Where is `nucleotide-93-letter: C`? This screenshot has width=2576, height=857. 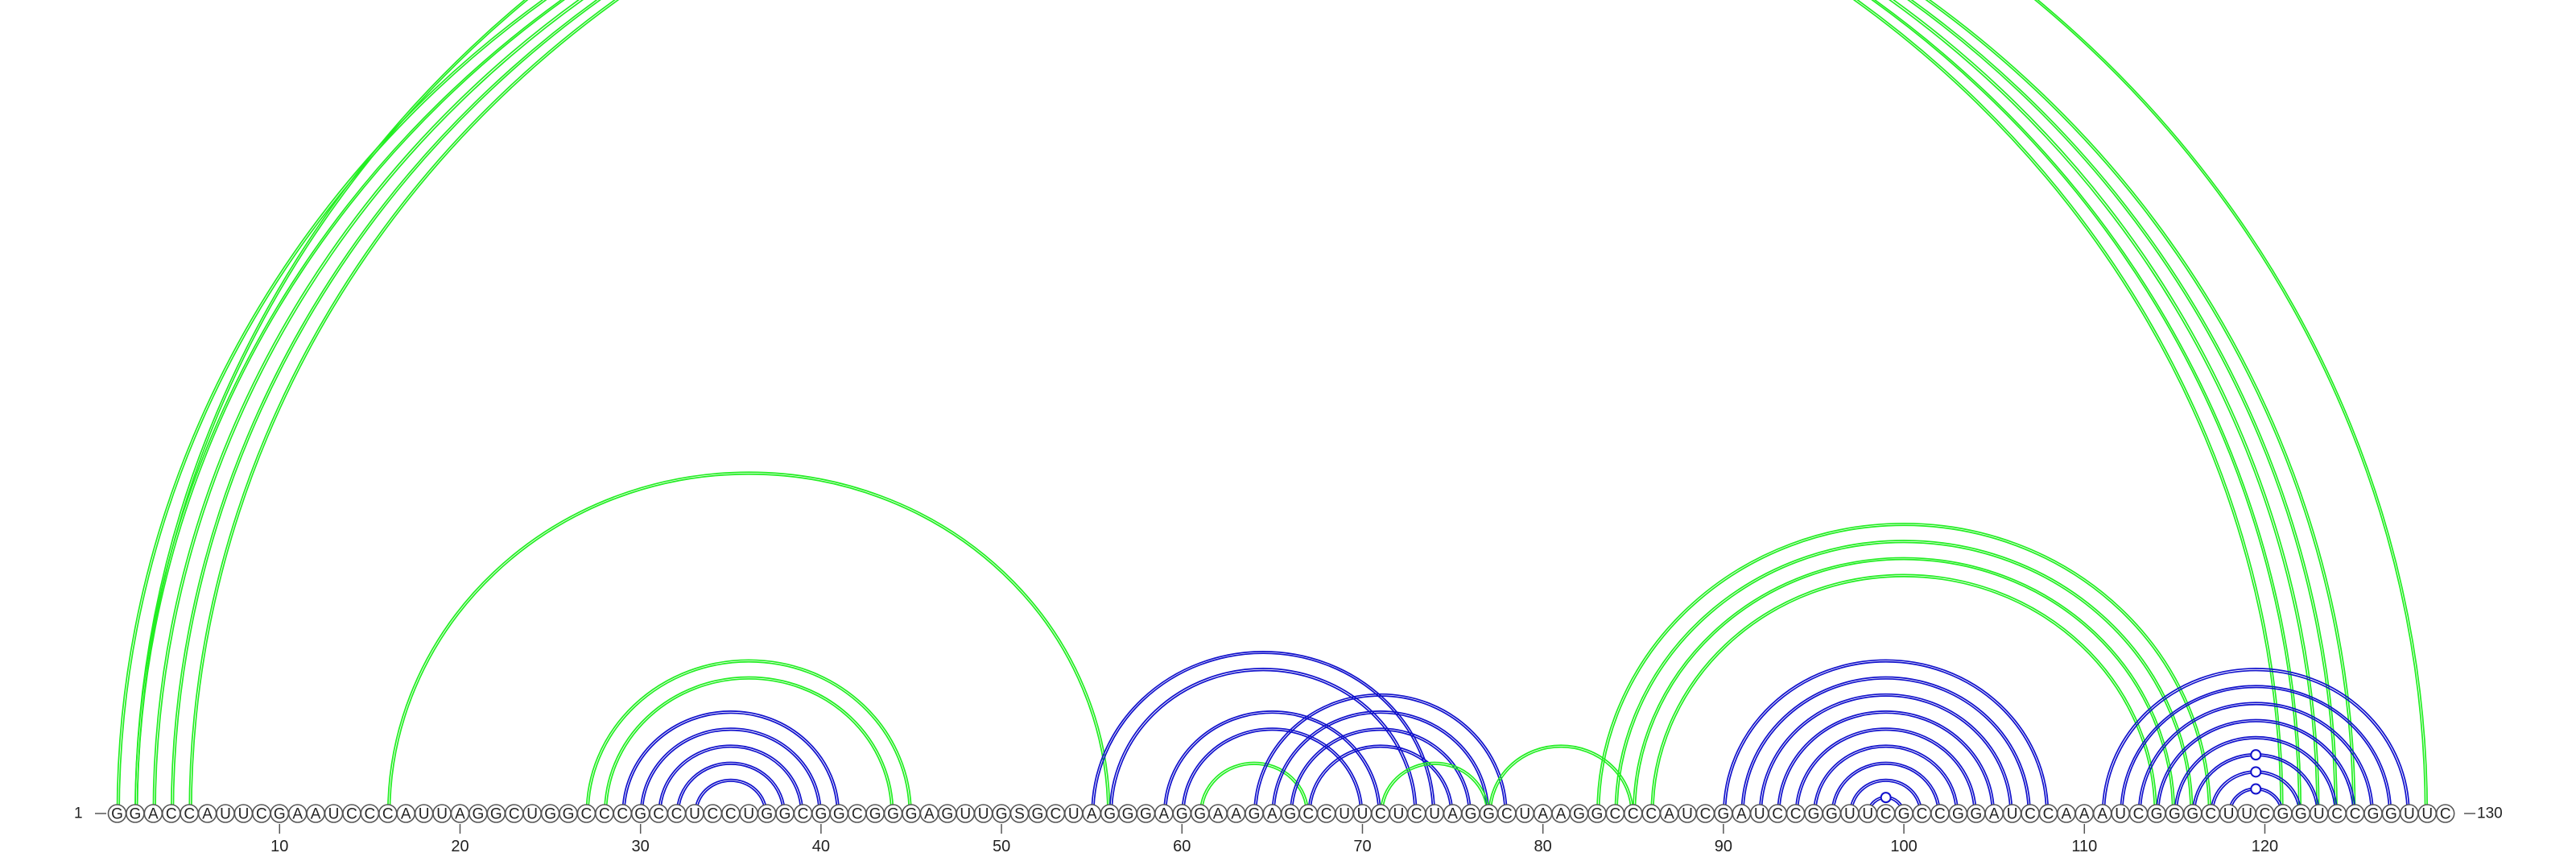
nucleotide-93-letter: C is located at coordinates (1777, 814).